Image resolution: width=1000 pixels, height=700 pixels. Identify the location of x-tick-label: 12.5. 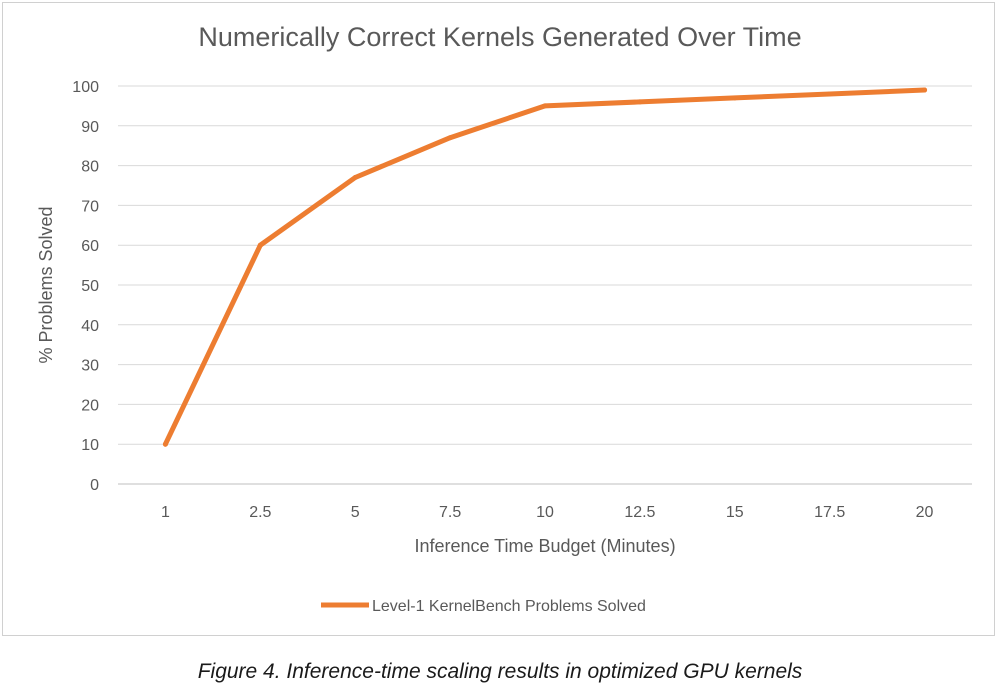
(639, 512).